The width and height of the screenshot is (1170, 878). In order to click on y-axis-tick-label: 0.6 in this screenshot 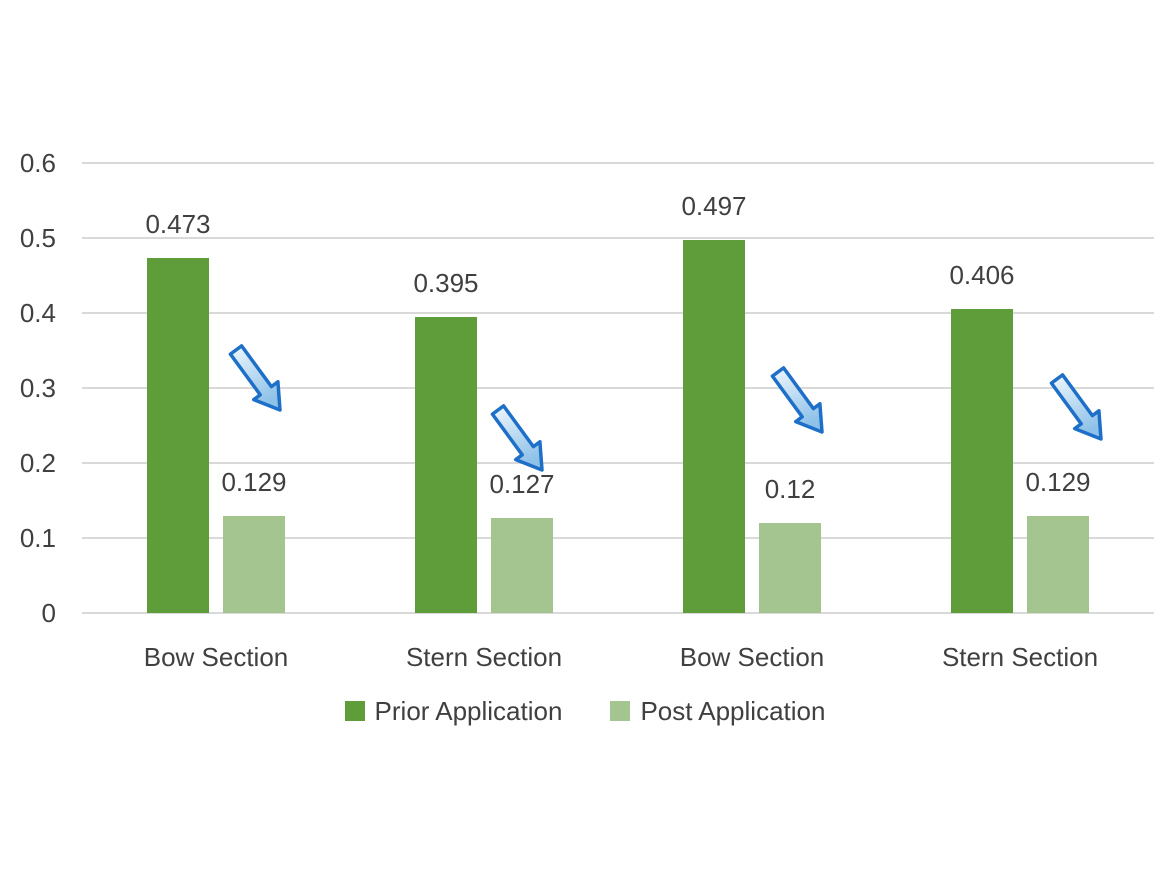, I will do `click(37, 163)`.